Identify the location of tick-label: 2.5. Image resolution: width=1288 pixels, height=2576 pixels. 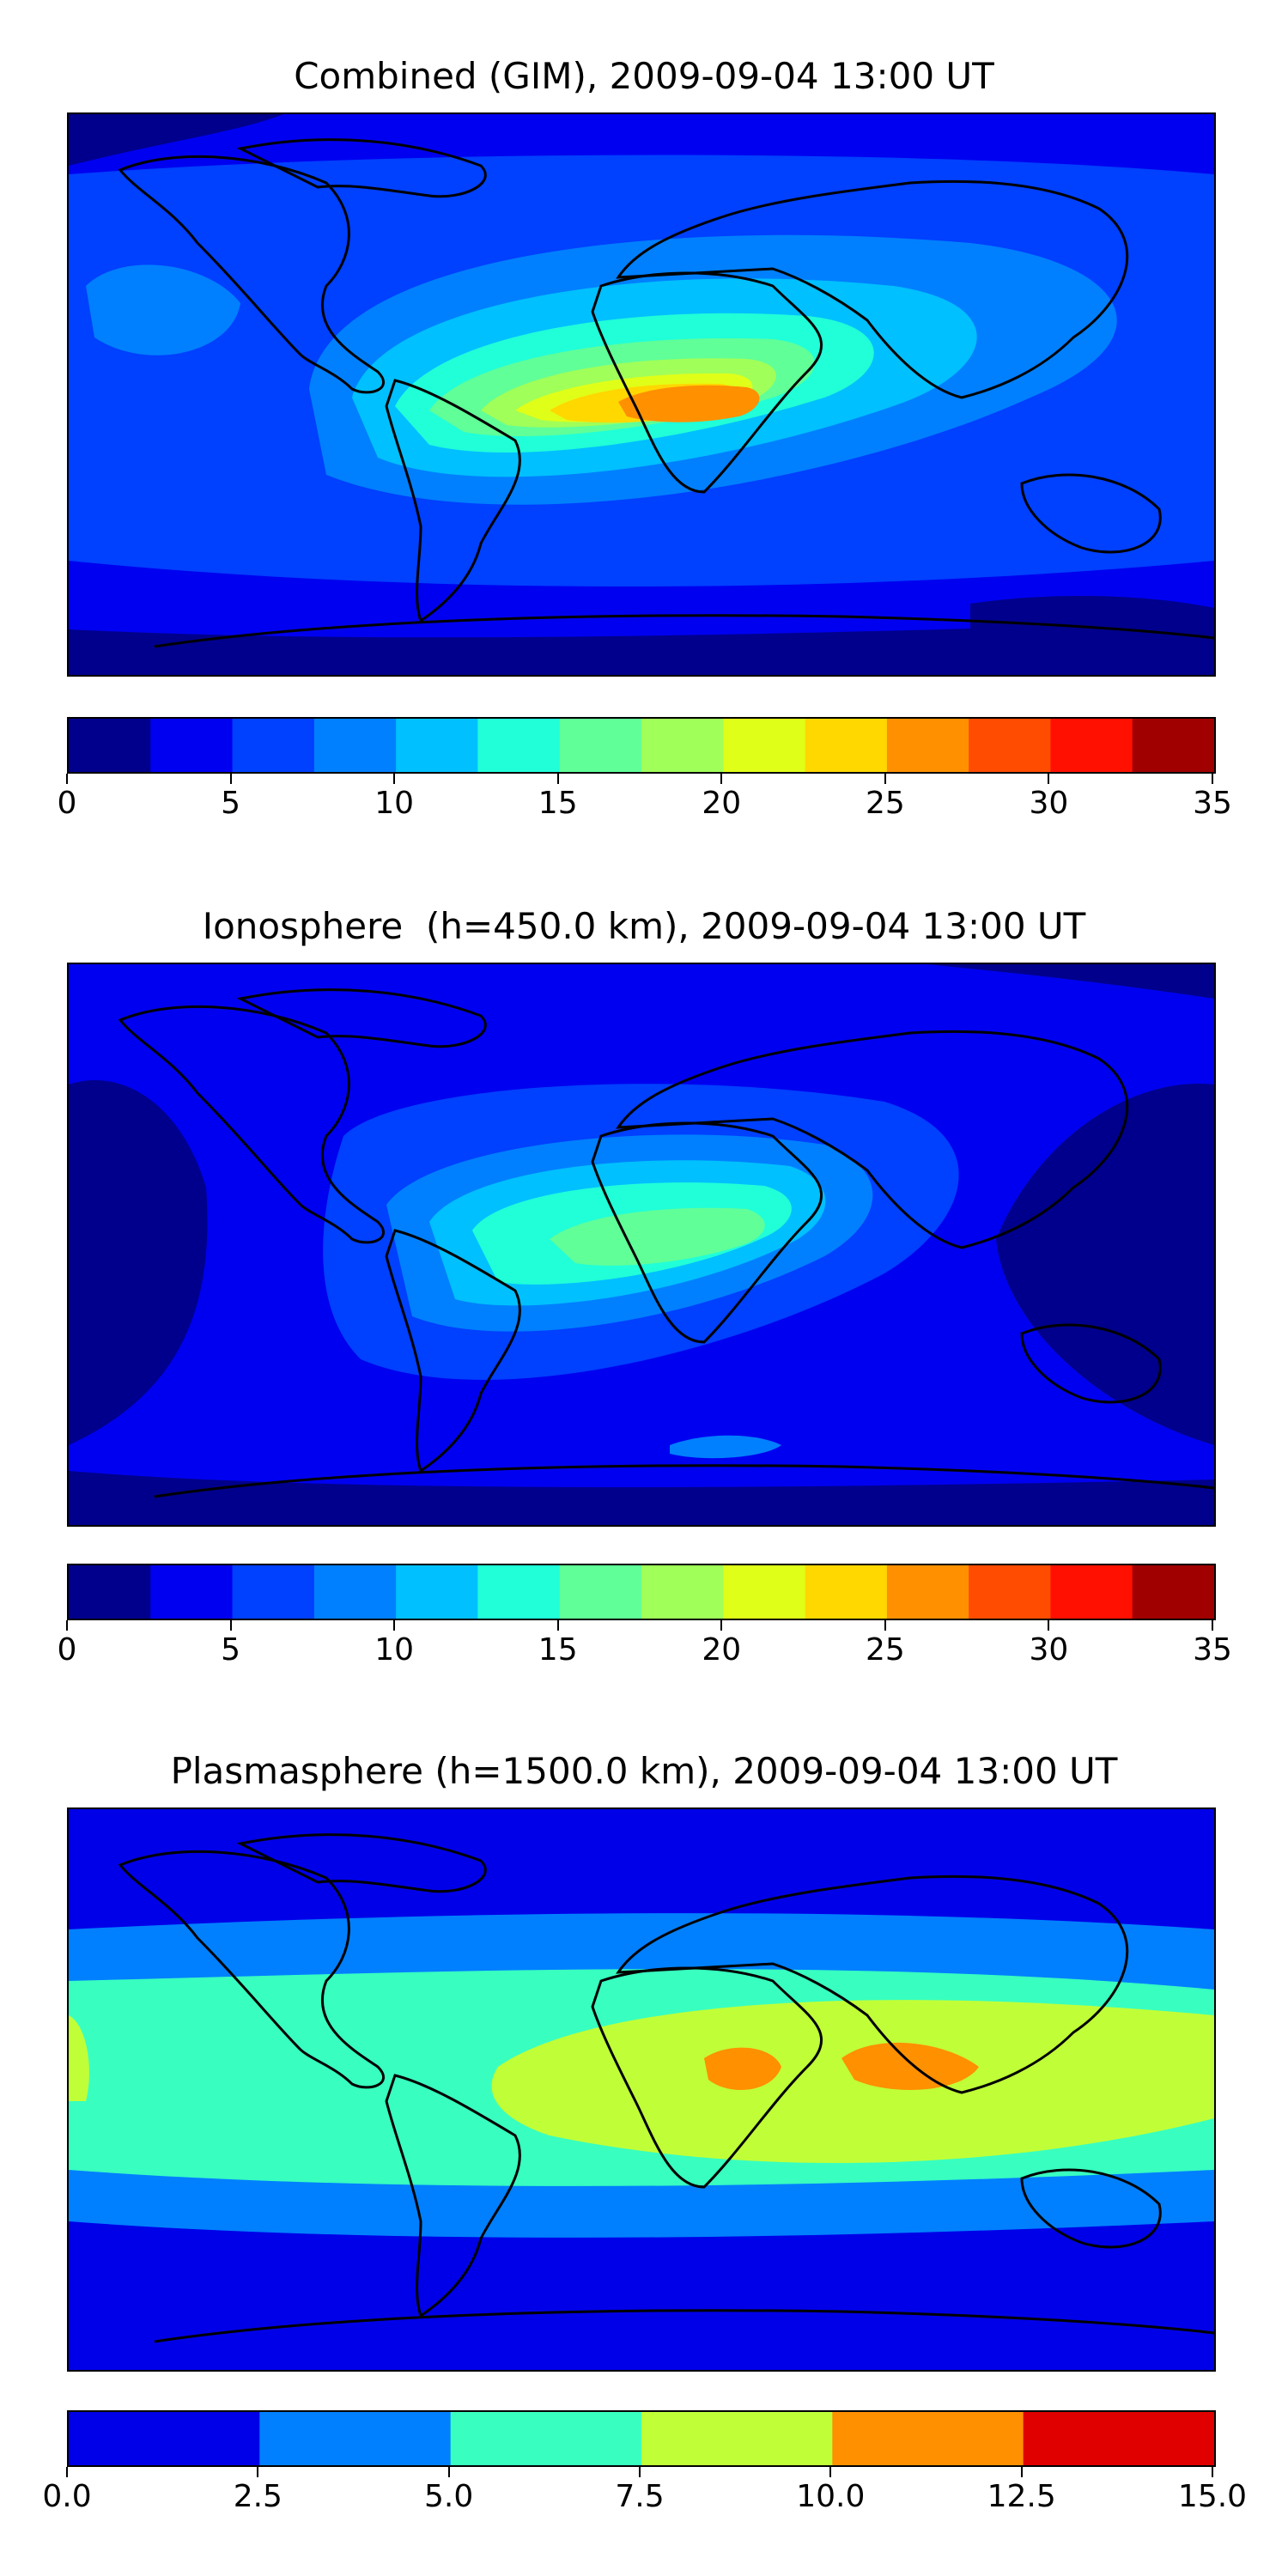
(258, 2496).